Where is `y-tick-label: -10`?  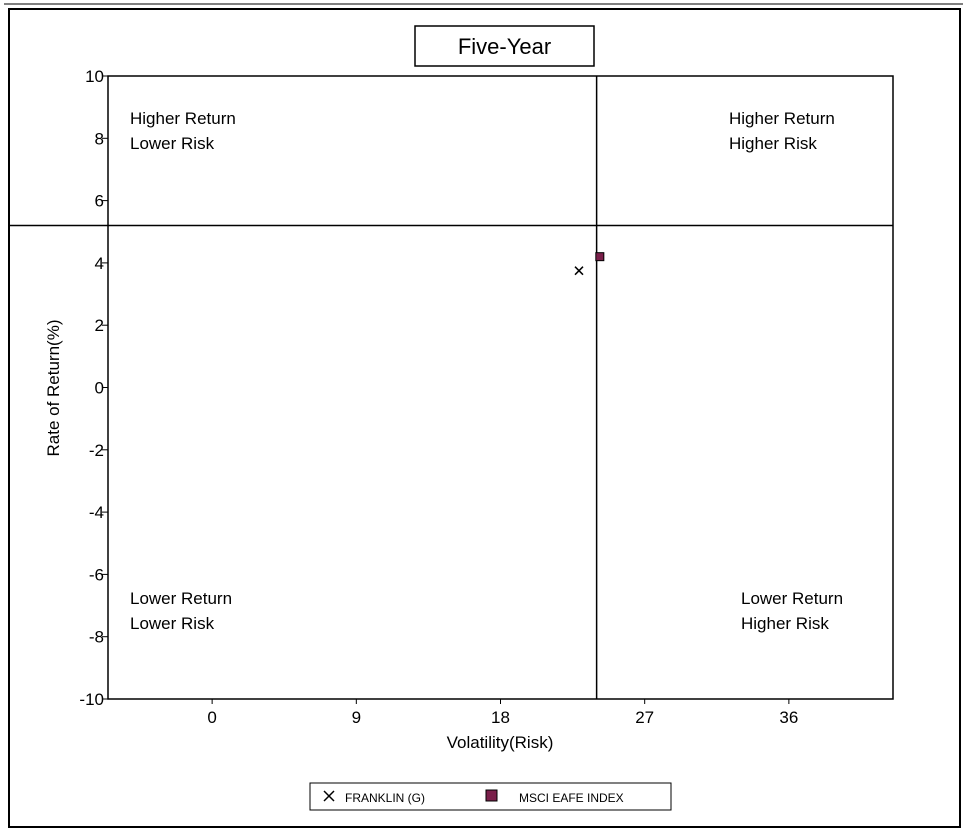
y-tick-label: -10 is located at coordinates (91, 699).